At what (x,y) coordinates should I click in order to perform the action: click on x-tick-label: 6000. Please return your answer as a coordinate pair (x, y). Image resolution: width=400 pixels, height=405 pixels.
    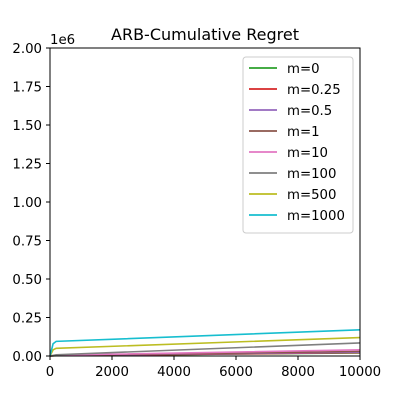
    Looking at the image, I should click on (236, 372).